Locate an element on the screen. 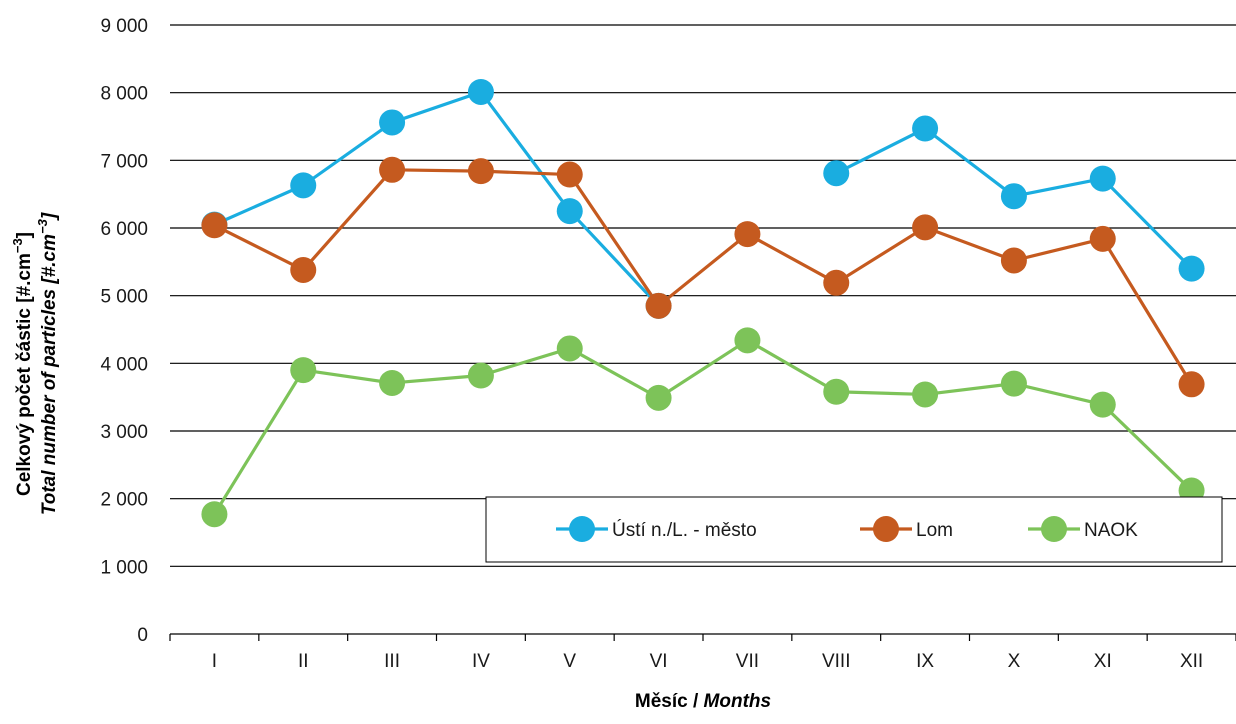  x-tick-label: V is located at coordinates (569, 661).